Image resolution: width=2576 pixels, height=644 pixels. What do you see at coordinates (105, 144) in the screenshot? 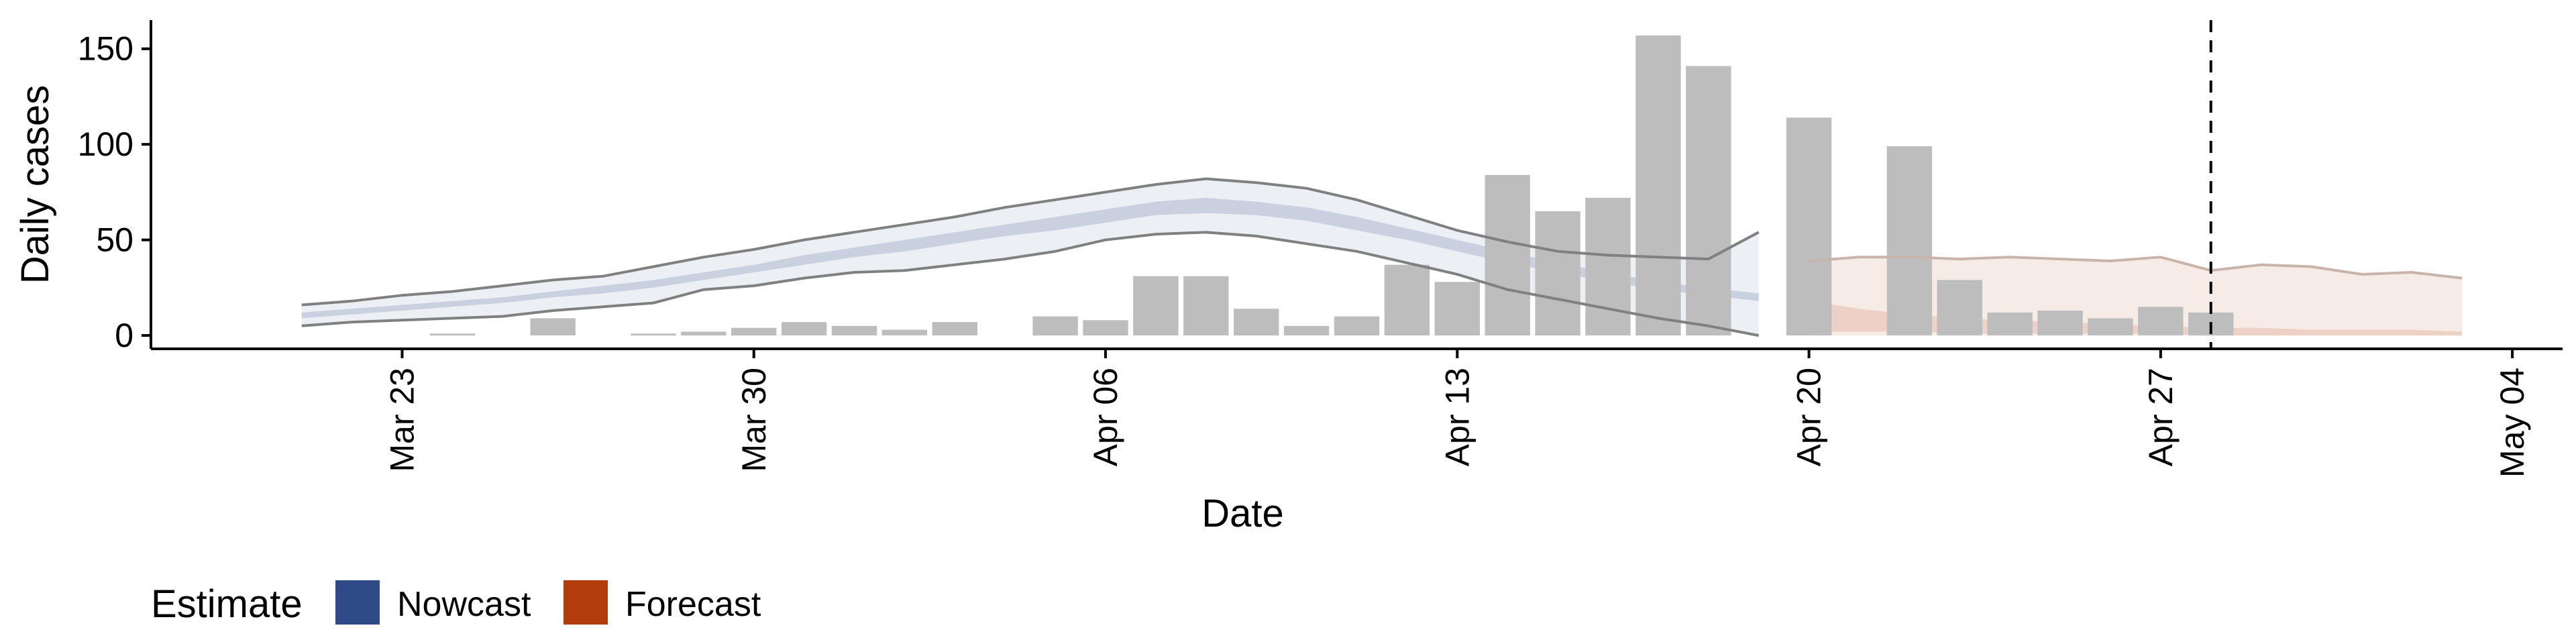
I see `y-tick-label: 100` at bounding box center [105, 144].